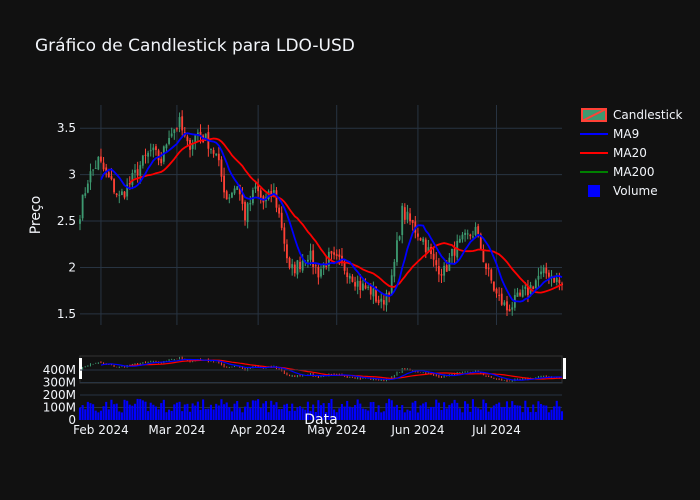 This screenshot has width=700, height=500. I want to click on x-tick-label: Apr 2024, so click(258, 430).